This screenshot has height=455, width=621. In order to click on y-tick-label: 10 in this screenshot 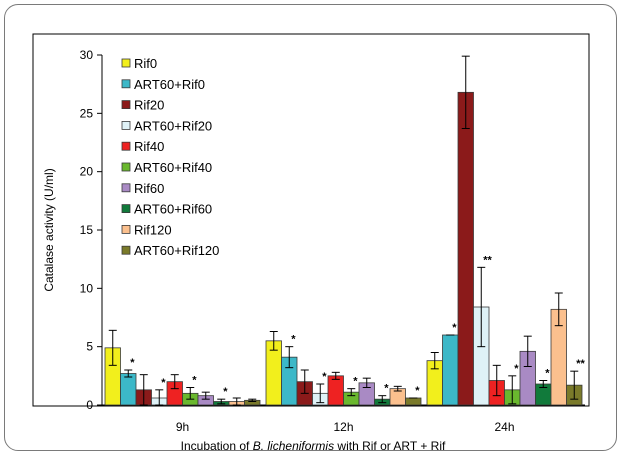, I will do `click(87, 288)`.